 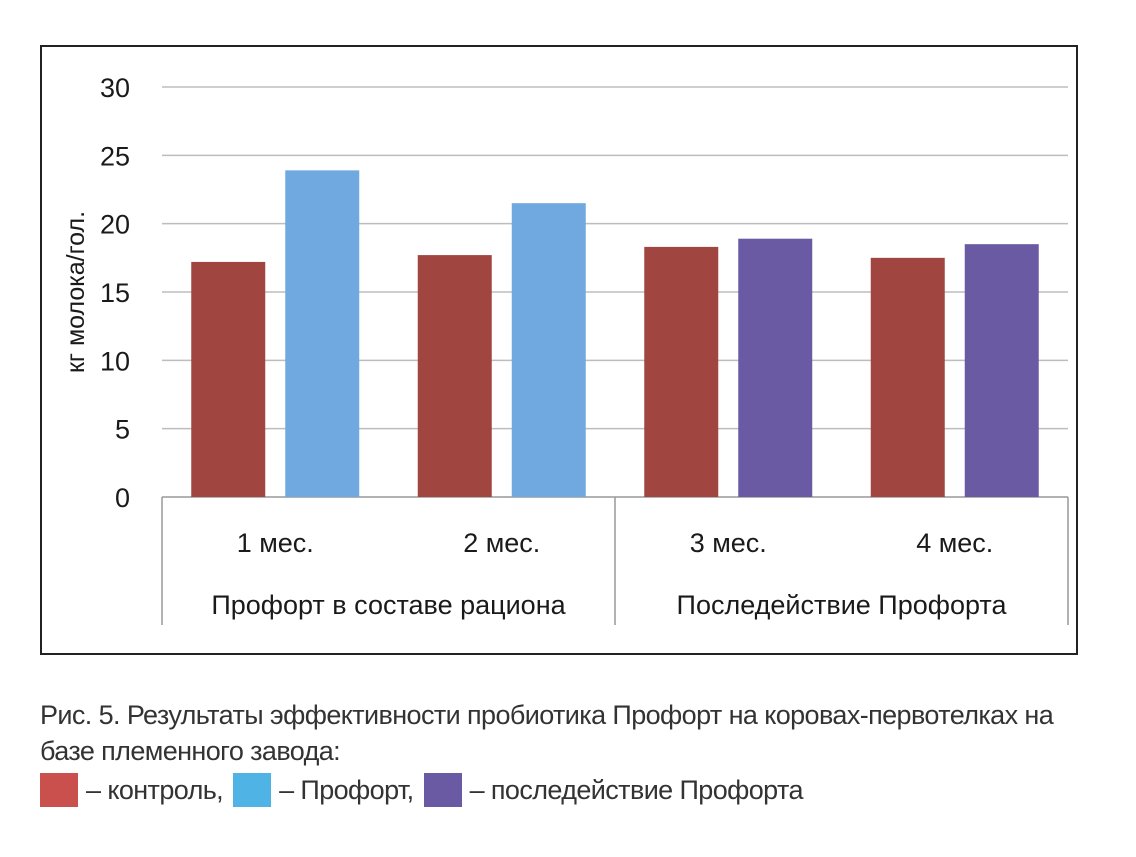 I want to click on category-label: 4 мес., so click(x=954, y=543).